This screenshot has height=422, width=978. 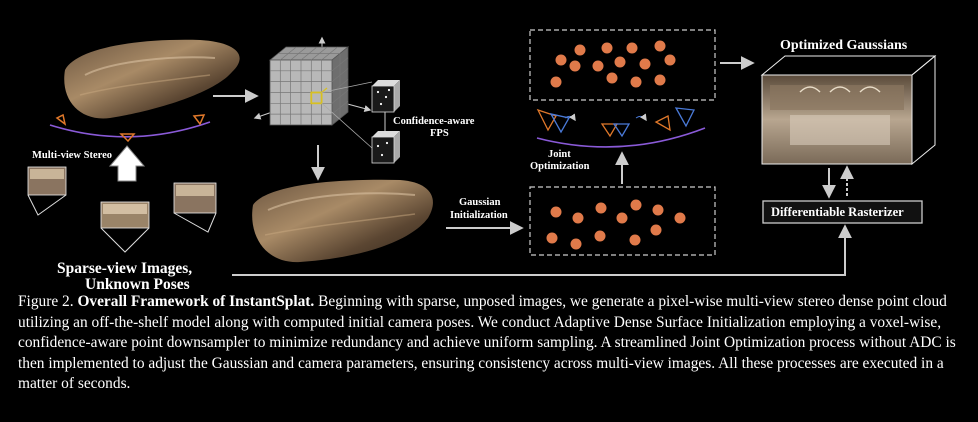 I want to click on optimized-gaussians-box, so click(x=622, y=65).